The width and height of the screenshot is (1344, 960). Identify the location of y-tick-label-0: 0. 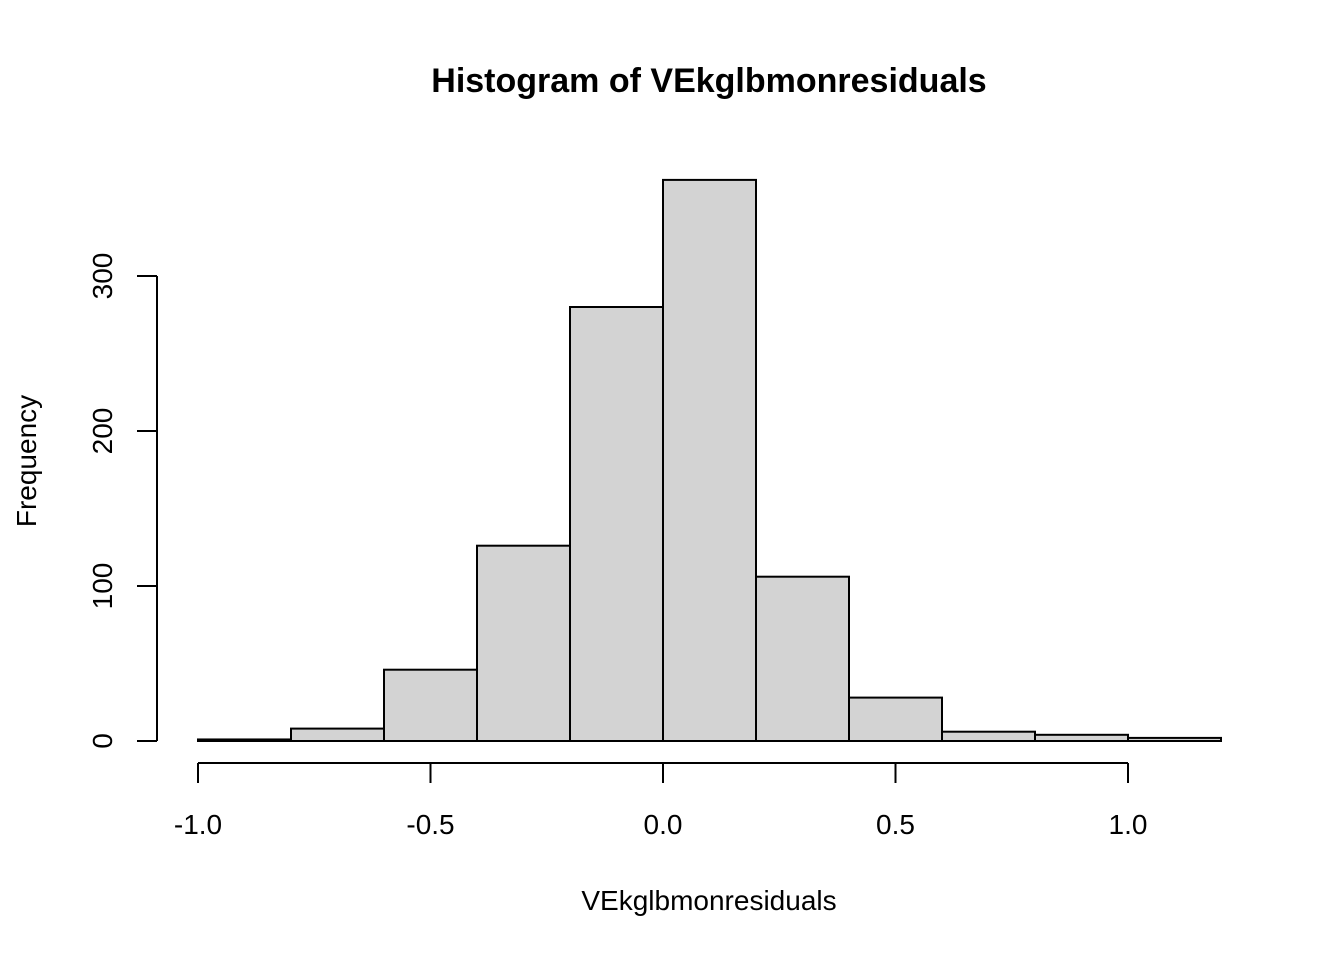
(102, 741).